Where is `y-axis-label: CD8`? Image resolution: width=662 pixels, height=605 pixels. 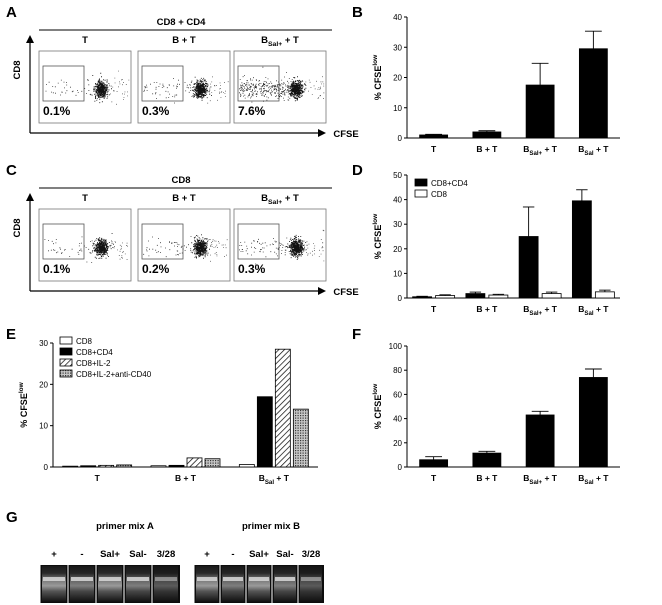 y-axis-label: CD8 is located at coordinates (17, 227).